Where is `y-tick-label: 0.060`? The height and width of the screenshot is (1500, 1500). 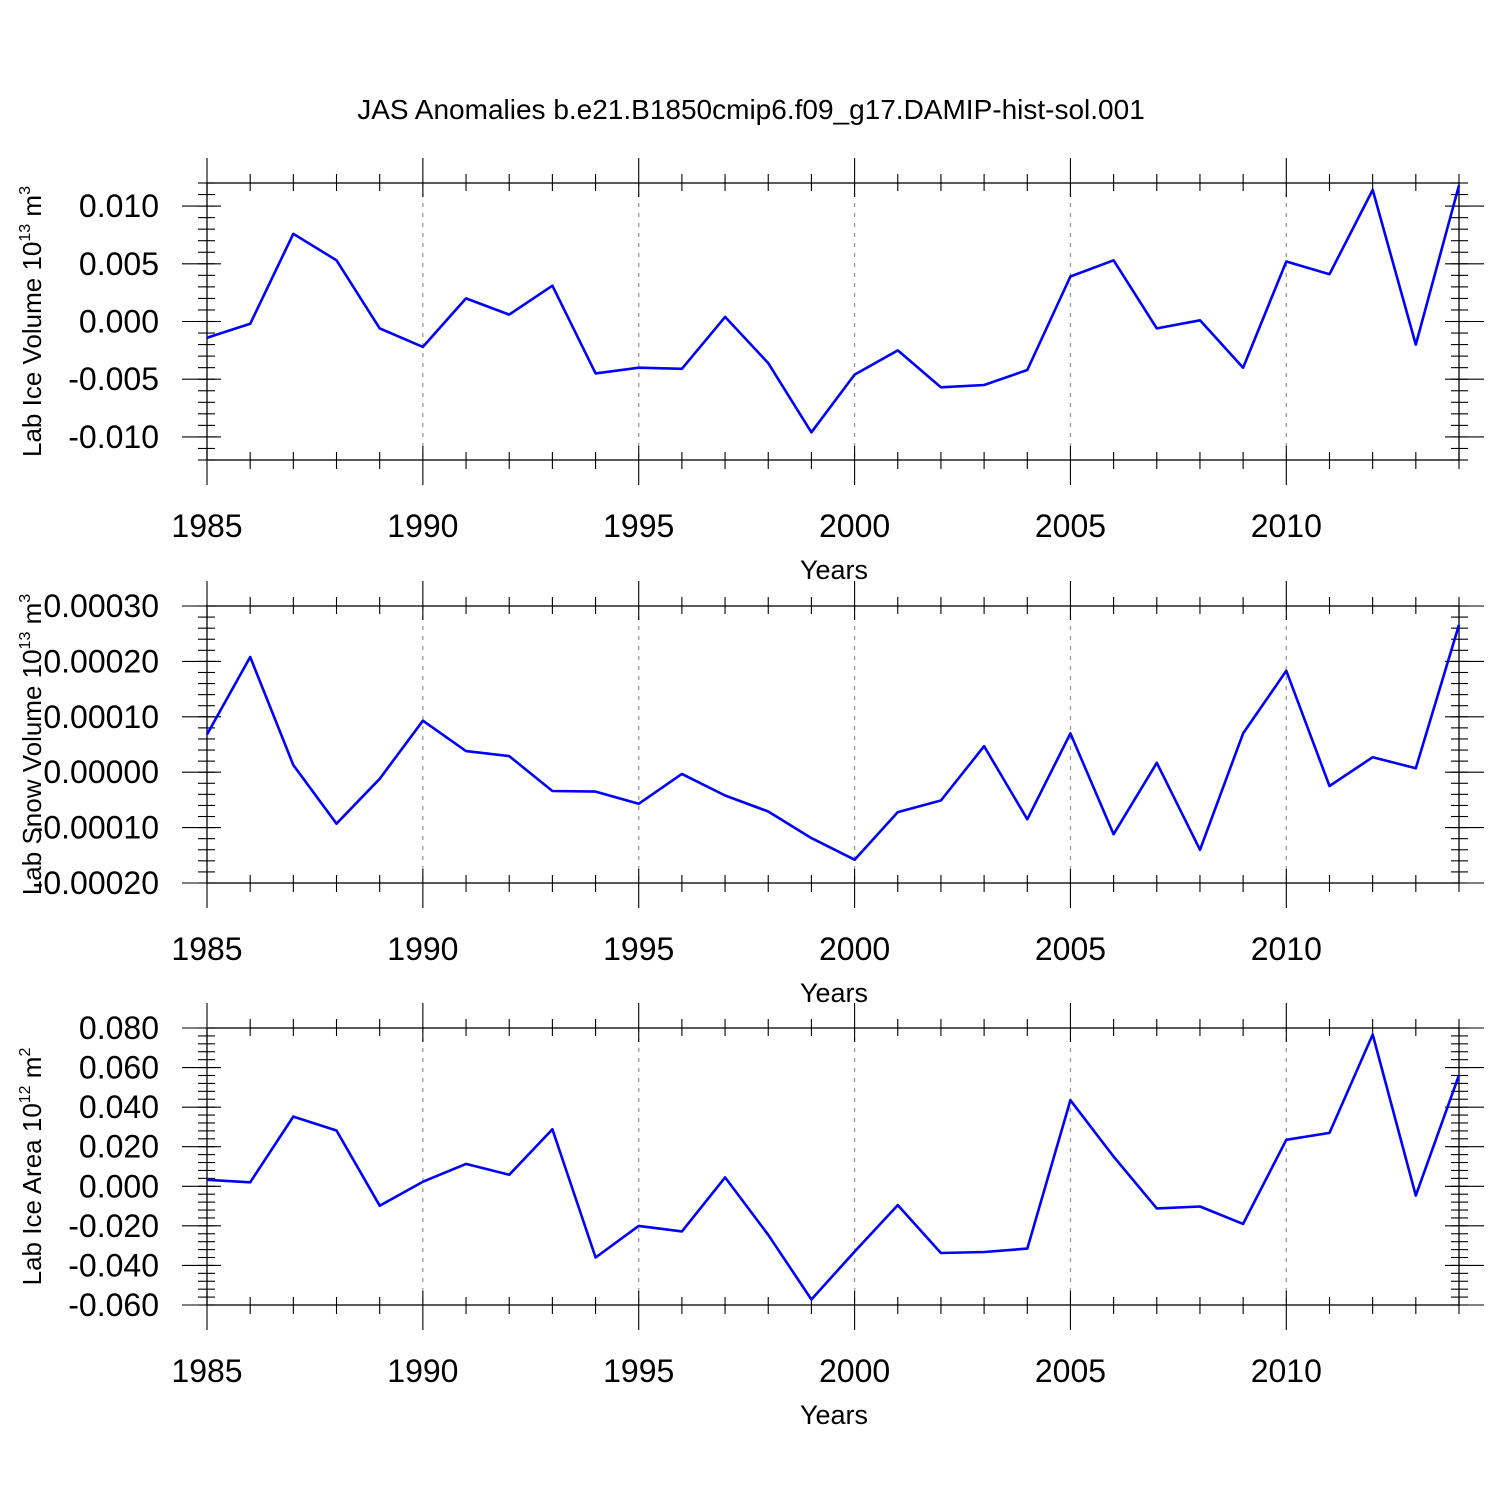
y-tick-label: 0.060 is located at coordinates (119, 1068).